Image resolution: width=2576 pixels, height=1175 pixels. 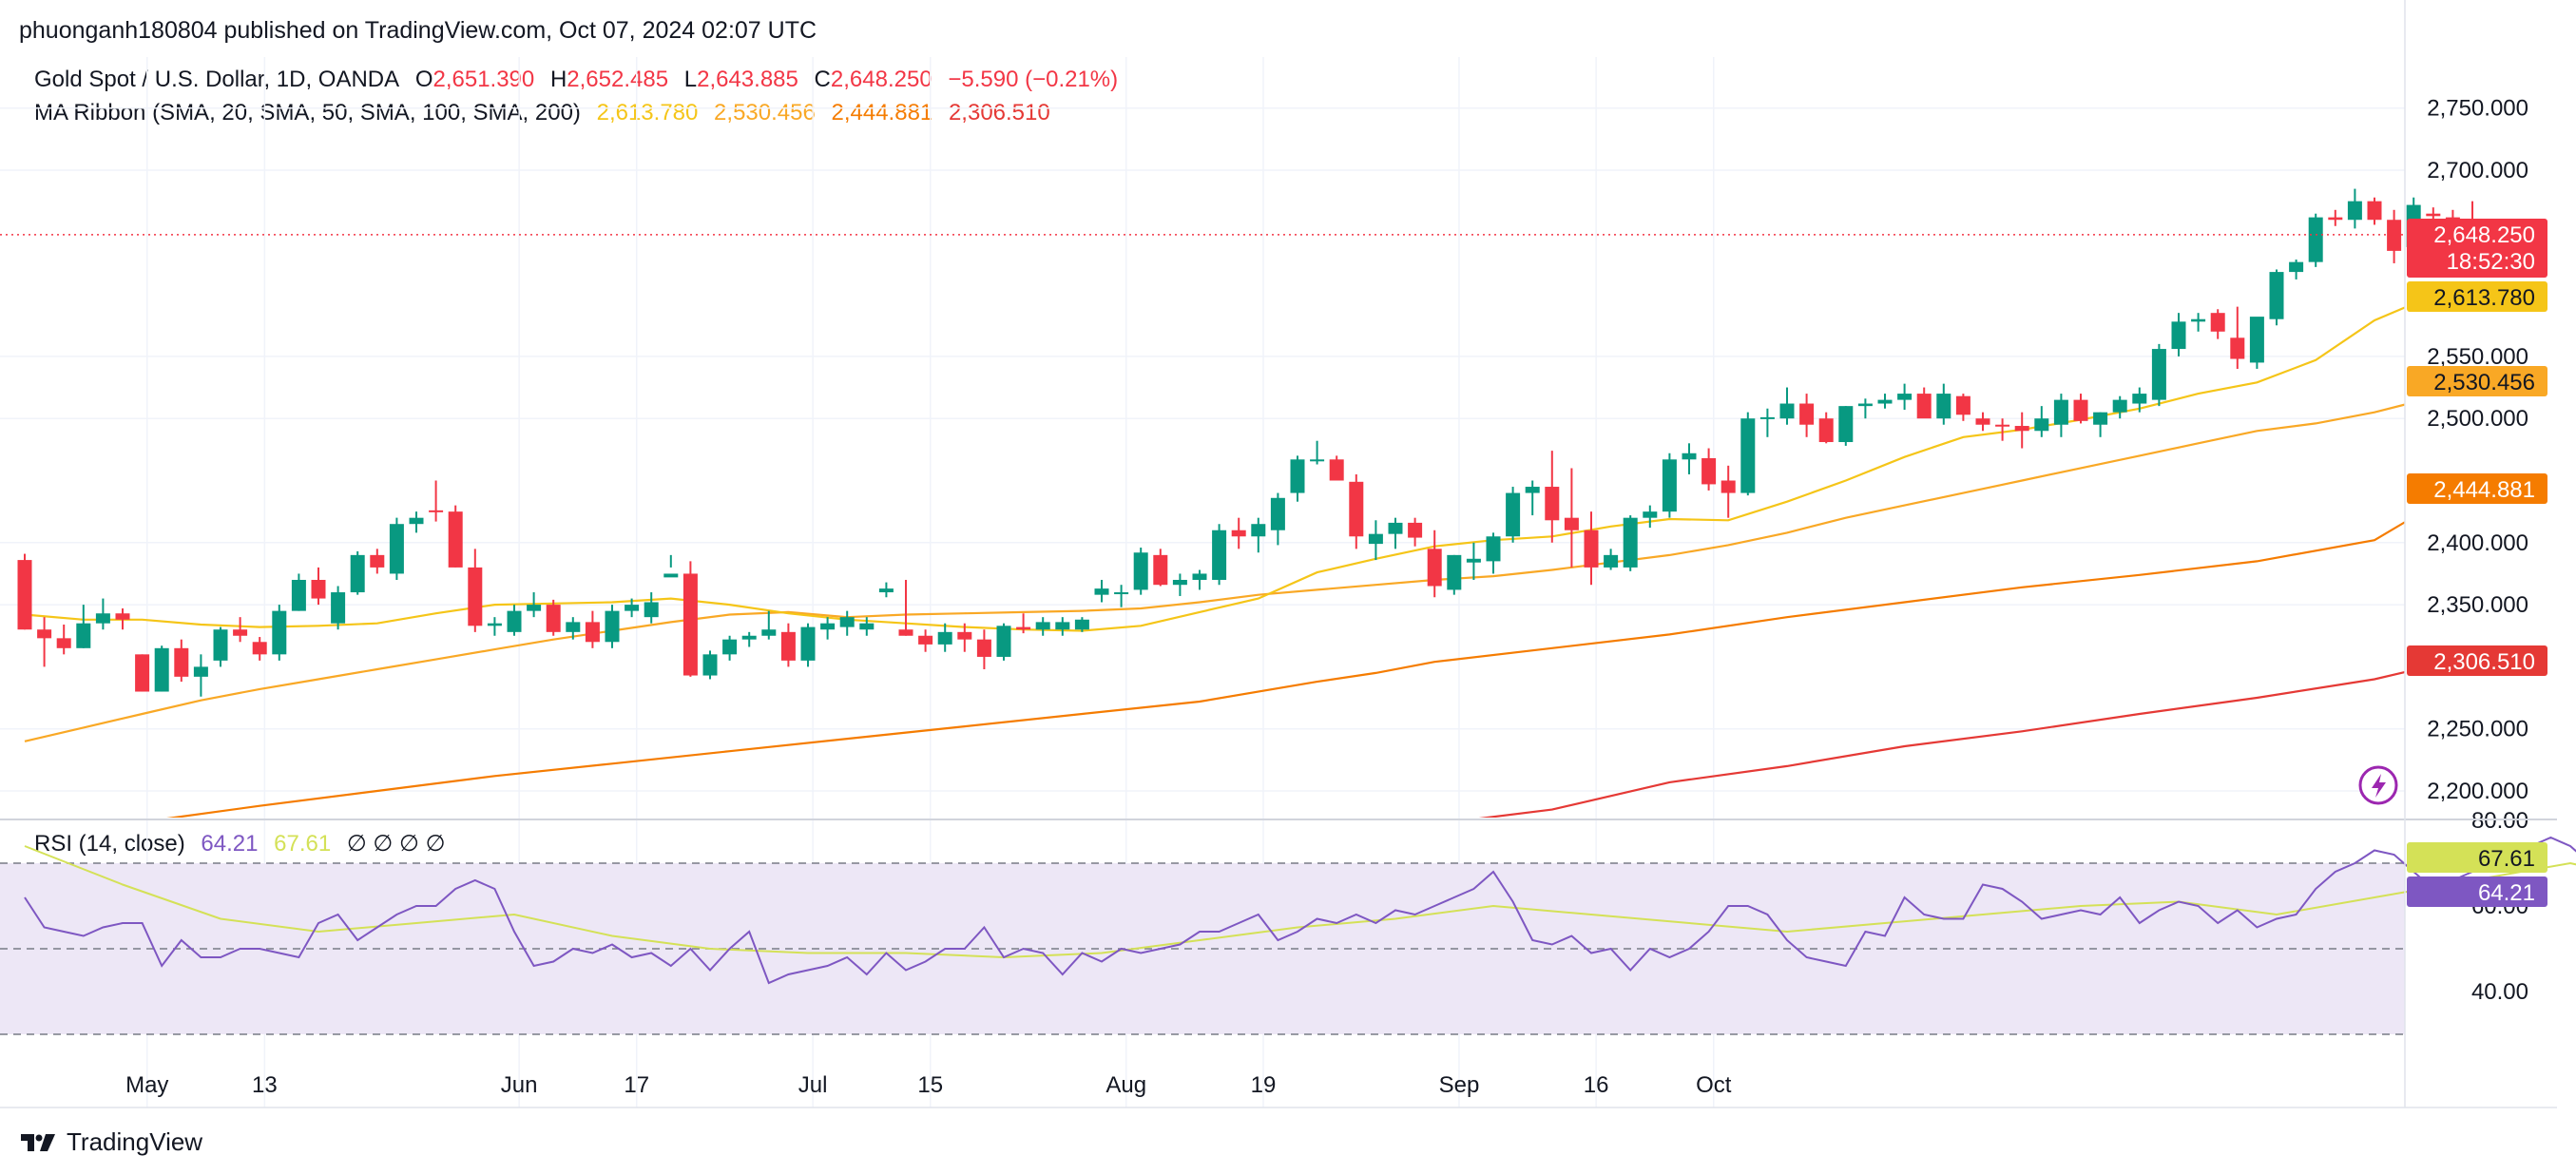 I want to click on ma20-tag-text: 2,613.780, so click(x=2484, y=298).